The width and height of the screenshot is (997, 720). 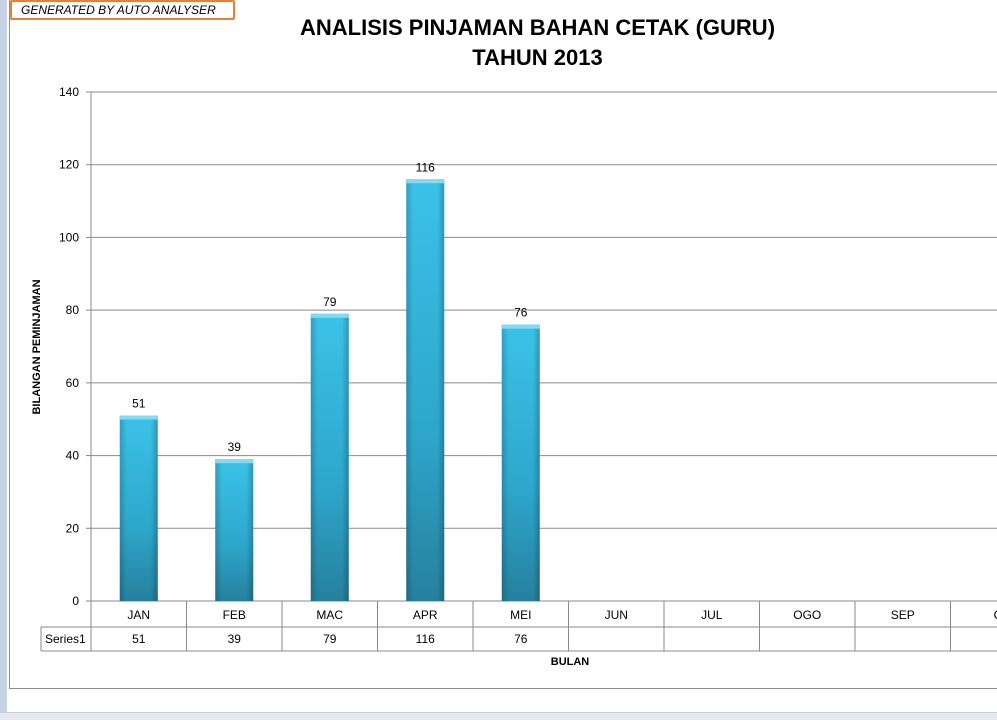 I want to click on table-cell-value: 116, so click(x=425, y=639).